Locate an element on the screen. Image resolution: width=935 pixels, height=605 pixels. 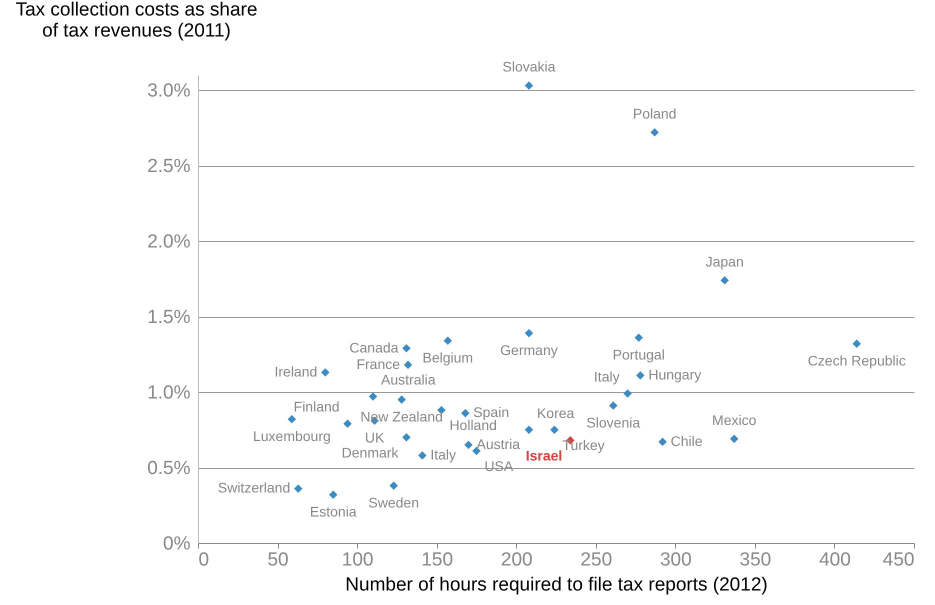
annotation: Portugal is located at coordinates (638, 354).